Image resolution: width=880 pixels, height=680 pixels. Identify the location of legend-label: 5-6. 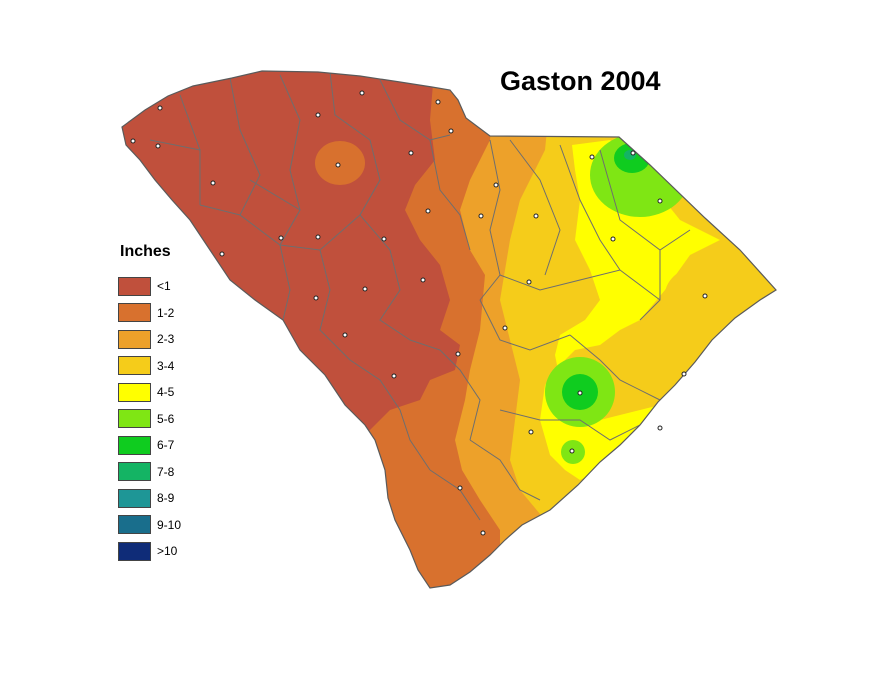
(166, 418).